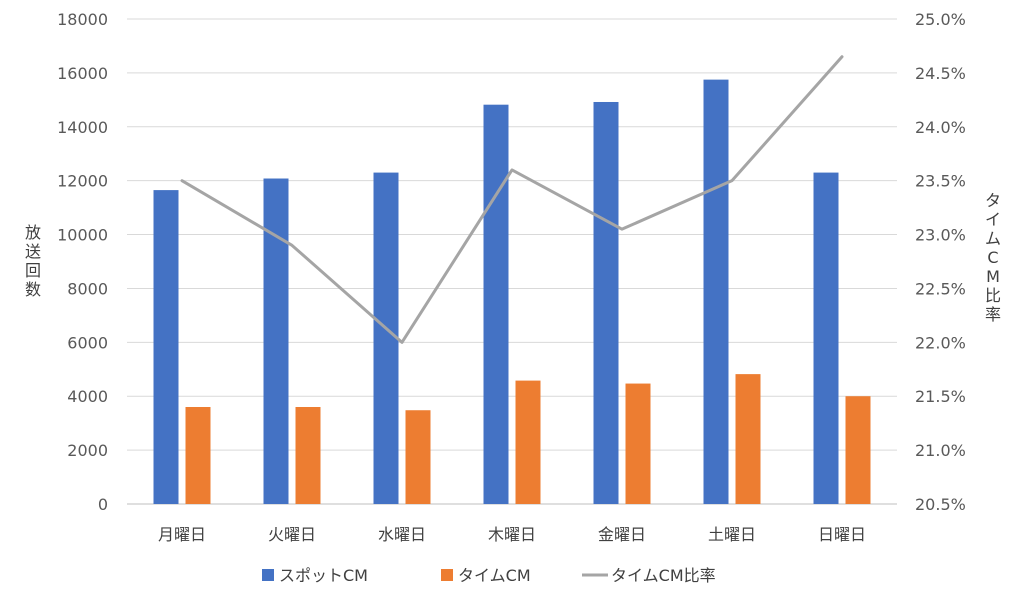 This screenshot has width=1024, height=600. What do you see at coordinates (82, 181) in the screenshot?
I see `left-tick-label: 12000` at bounding box center [82, 181].